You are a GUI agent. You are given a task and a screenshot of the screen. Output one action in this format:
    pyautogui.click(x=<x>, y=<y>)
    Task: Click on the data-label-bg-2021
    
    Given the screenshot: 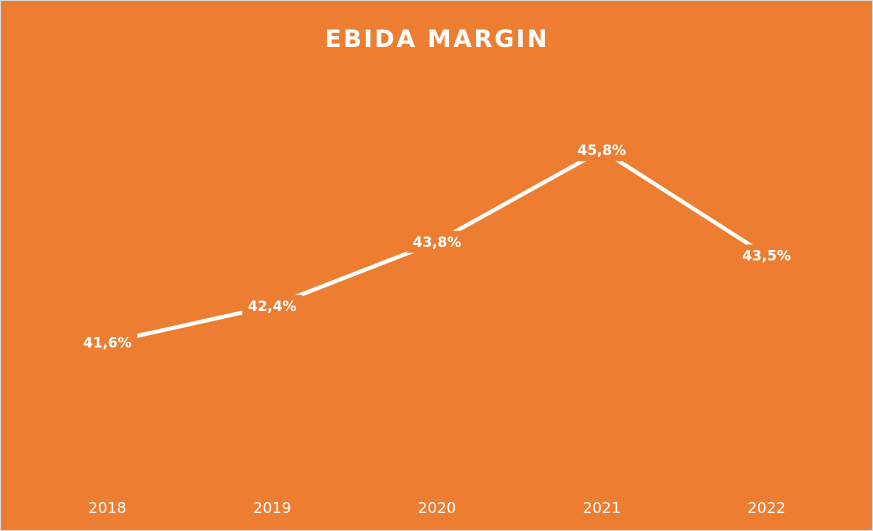 What is the action you would take?
    pyautogui.click(x=601, y=150)
    